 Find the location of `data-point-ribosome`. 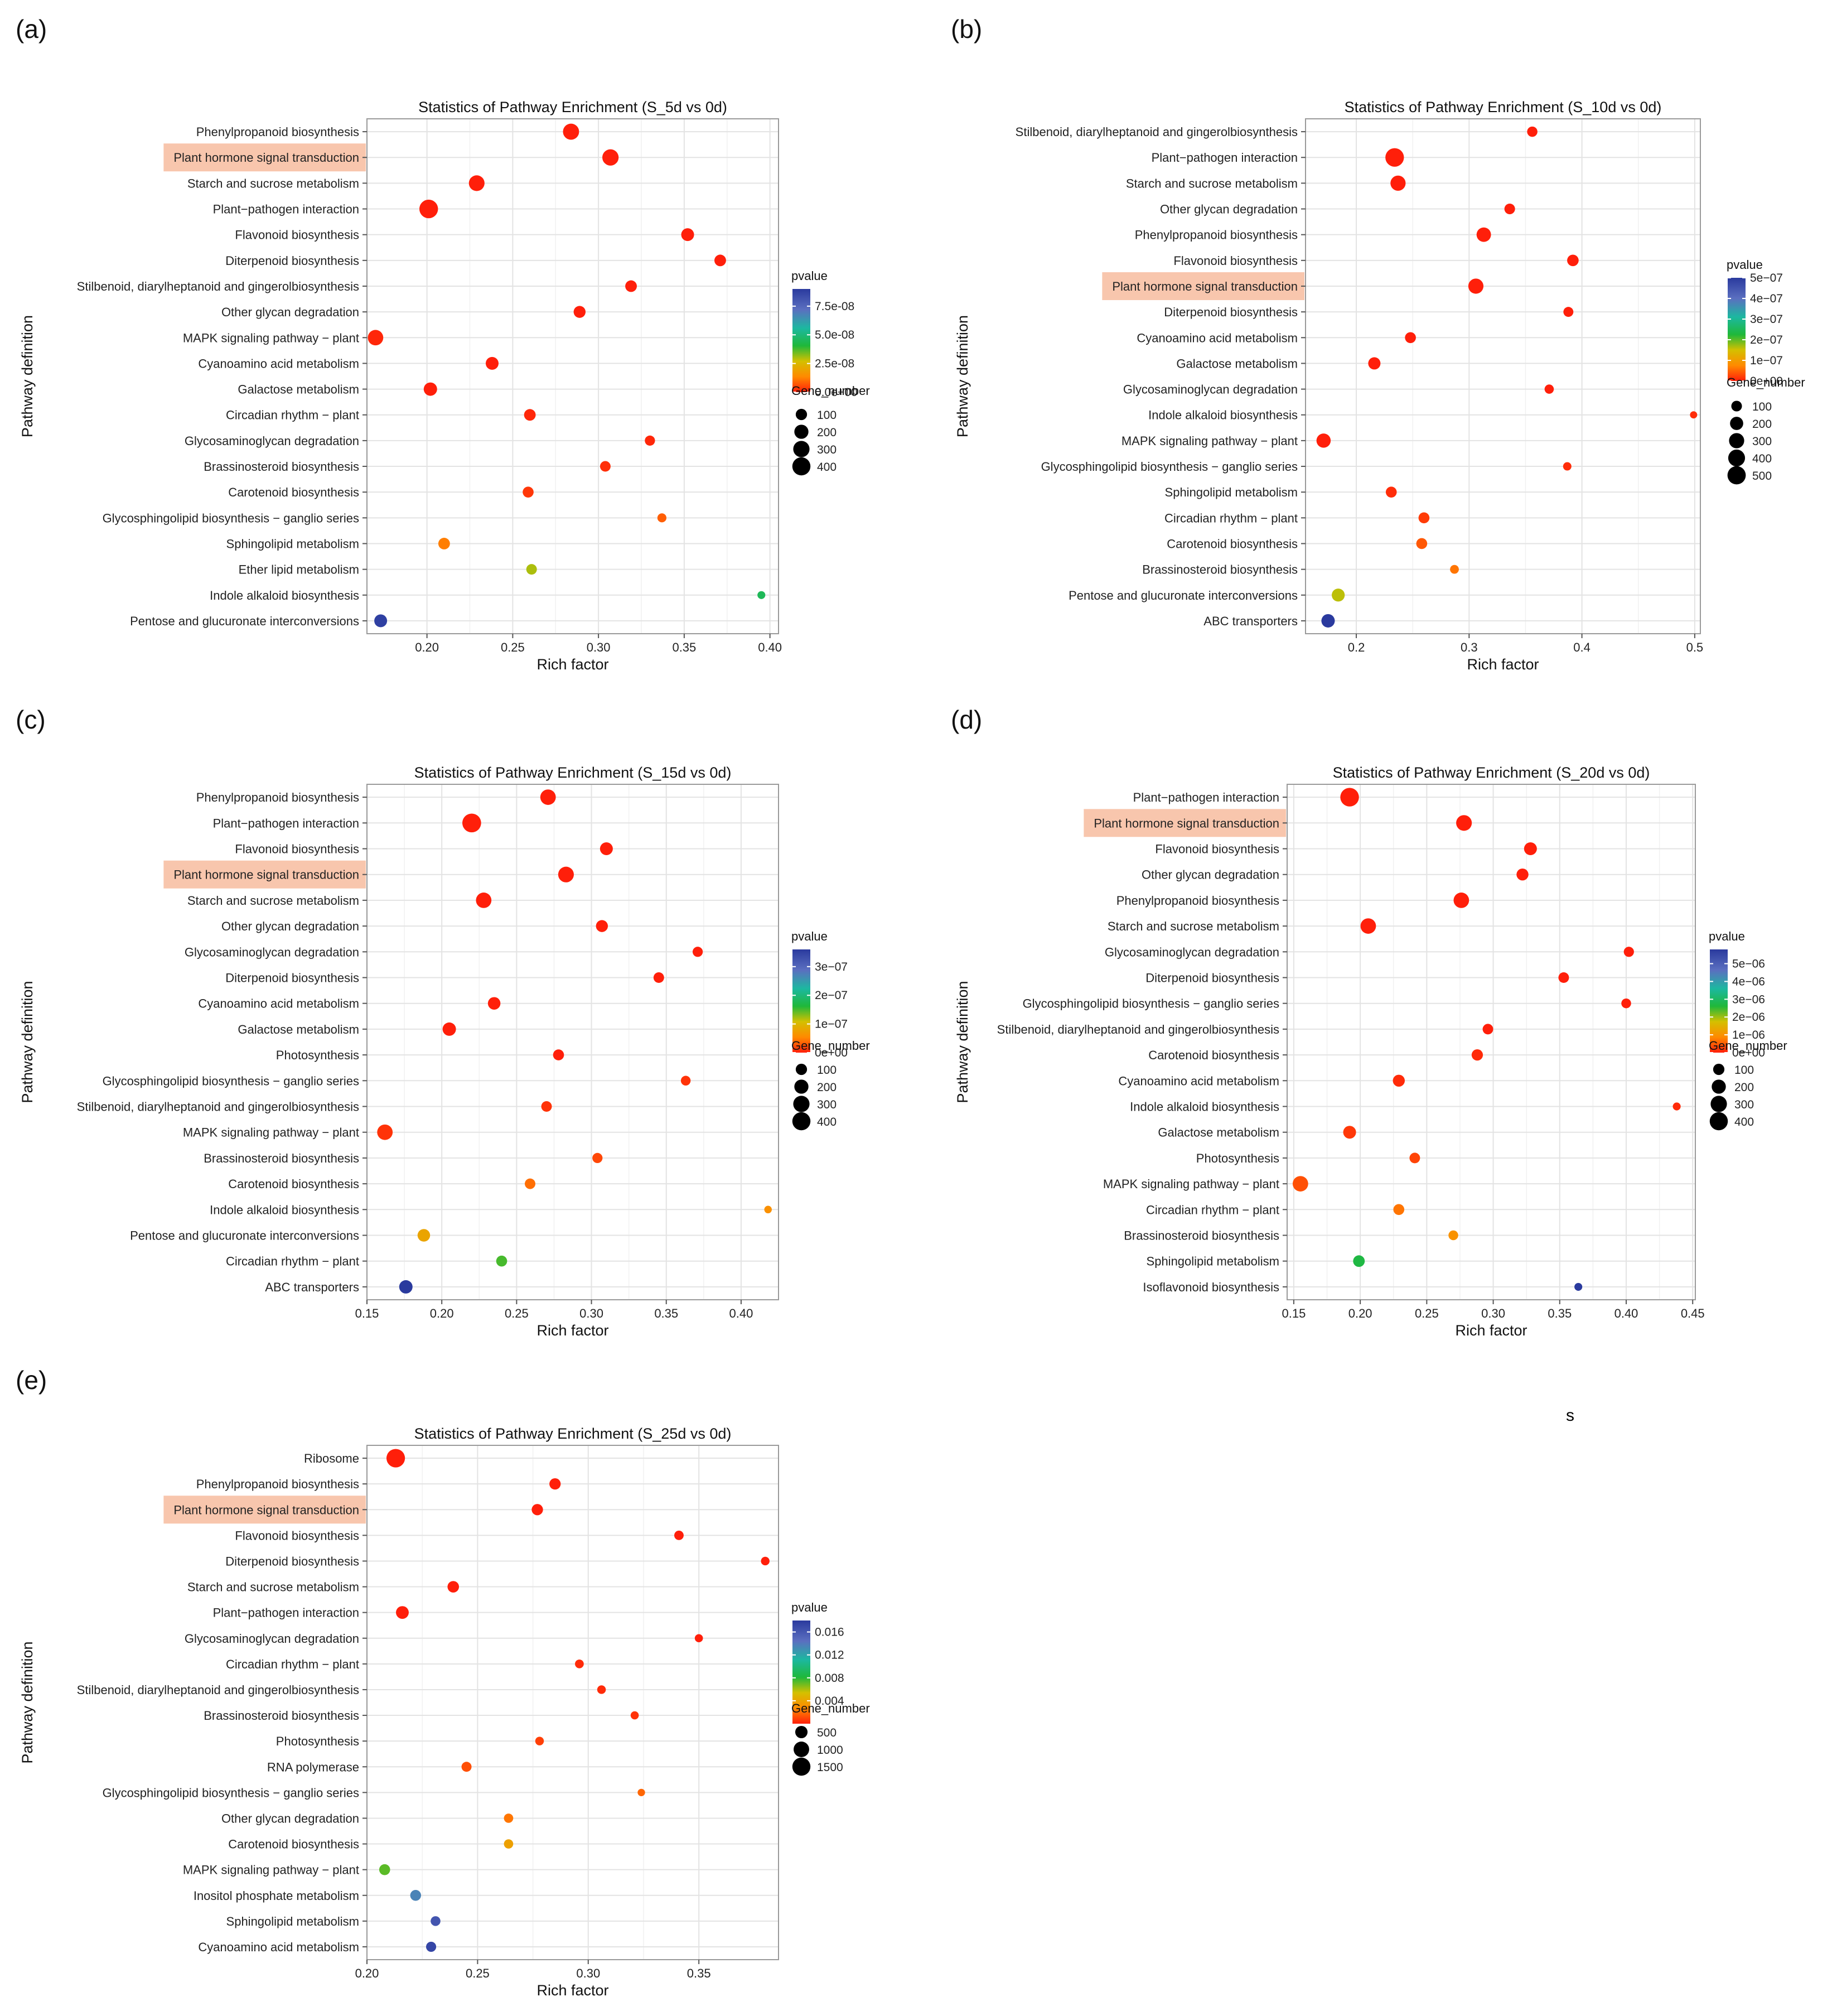

data-point-ribosome is located at coordinates (395, 1458).